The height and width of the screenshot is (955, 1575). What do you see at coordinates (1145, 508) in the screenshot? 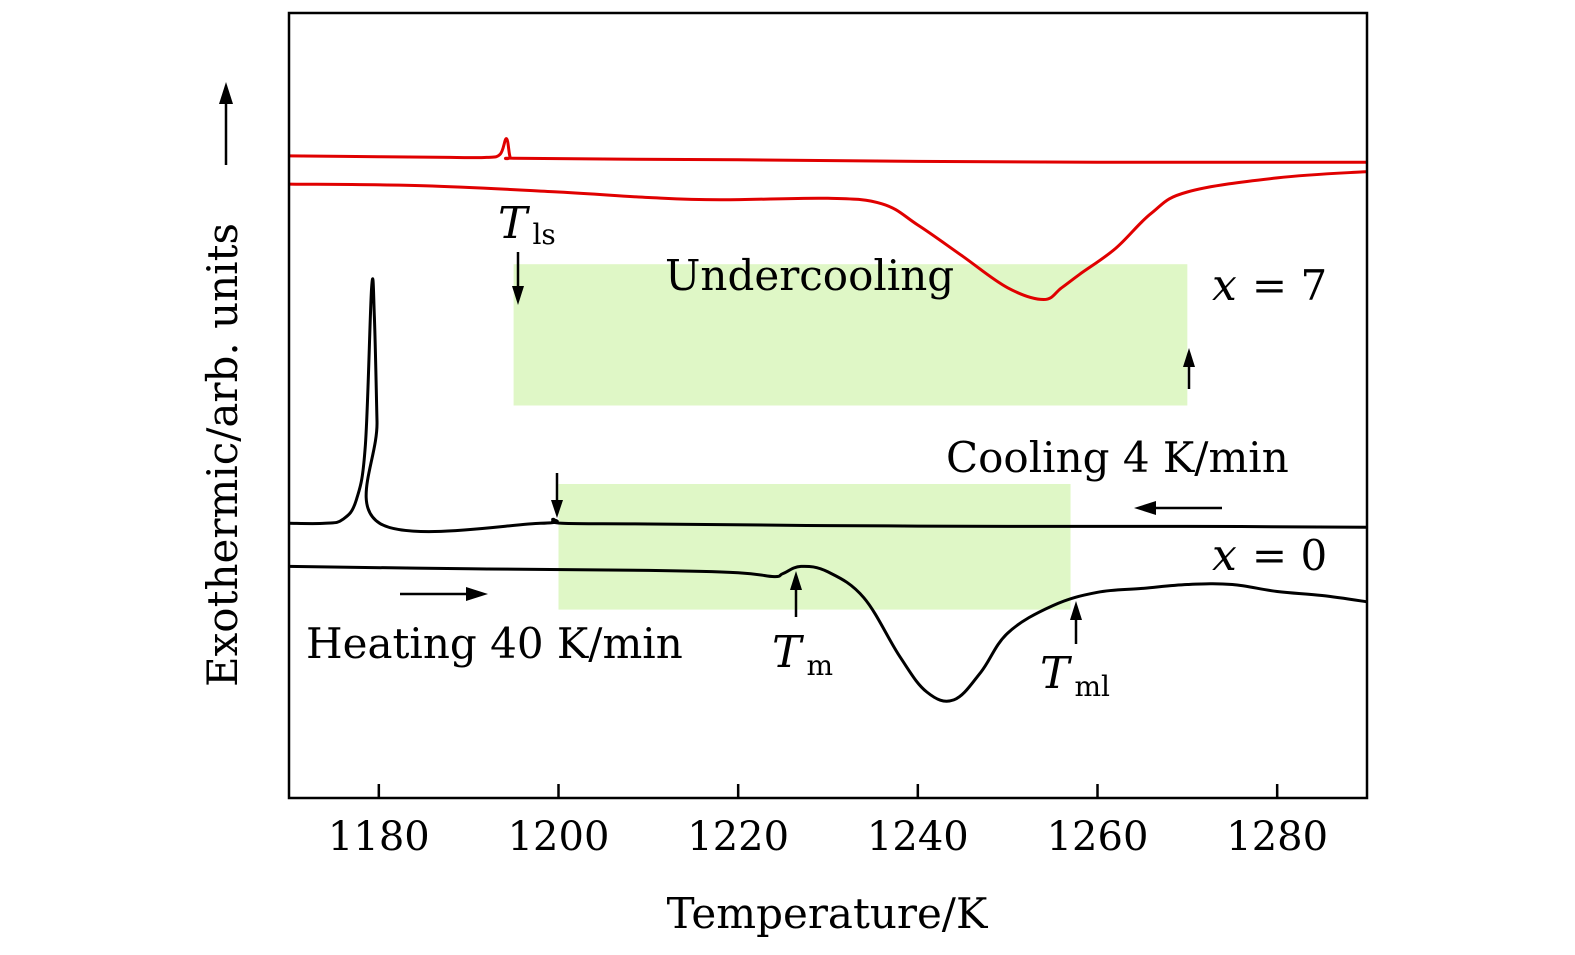
I see `cooling-direction-arrow-head` at bounding box center [1145, 508].